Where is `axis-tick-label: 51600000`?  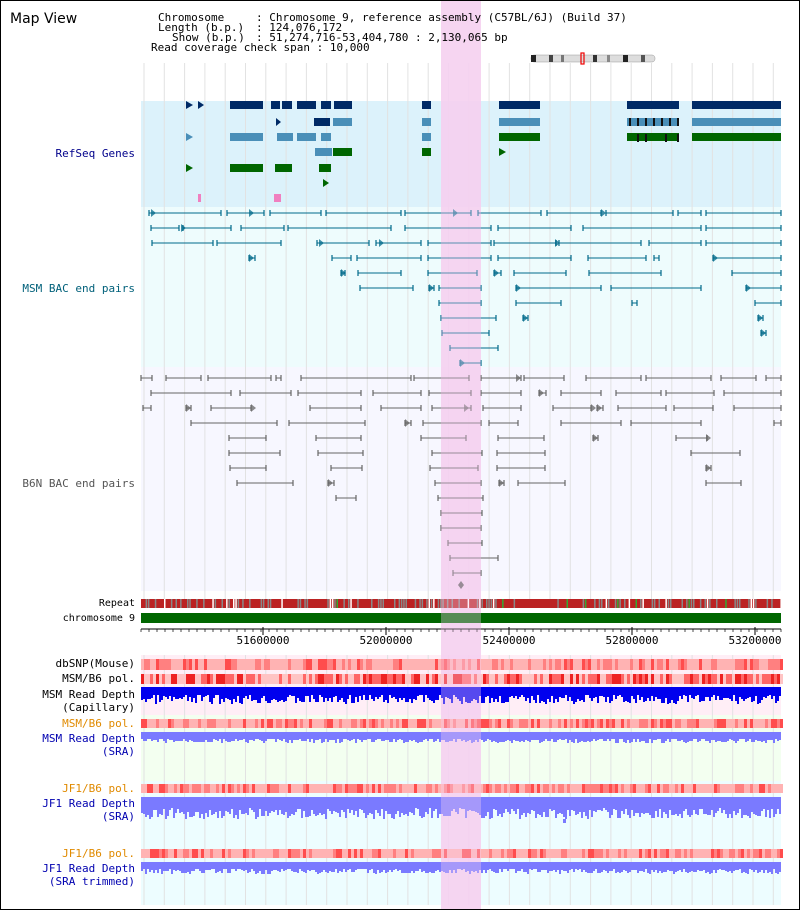 axis-tick-label: 51600000 is located at coordinates (263, 640).